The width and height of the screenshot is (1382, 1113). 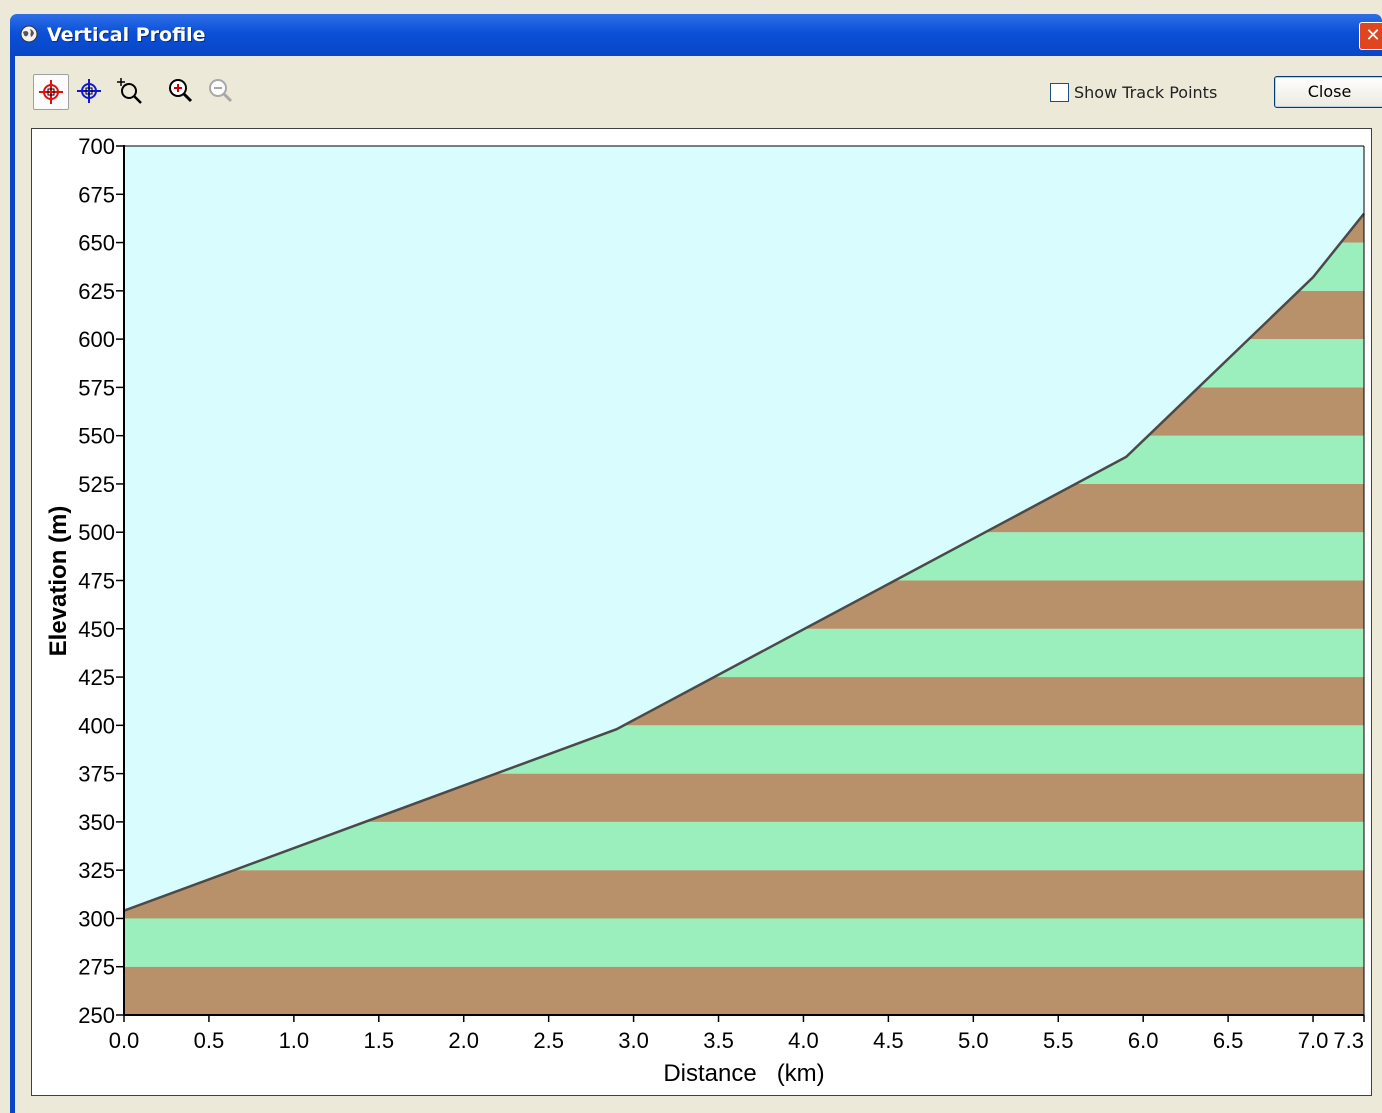 What do you see at coordinates (96, 387) in the screenshot?
I see `y-tick-label: 575` at bounding box center [96, 387].